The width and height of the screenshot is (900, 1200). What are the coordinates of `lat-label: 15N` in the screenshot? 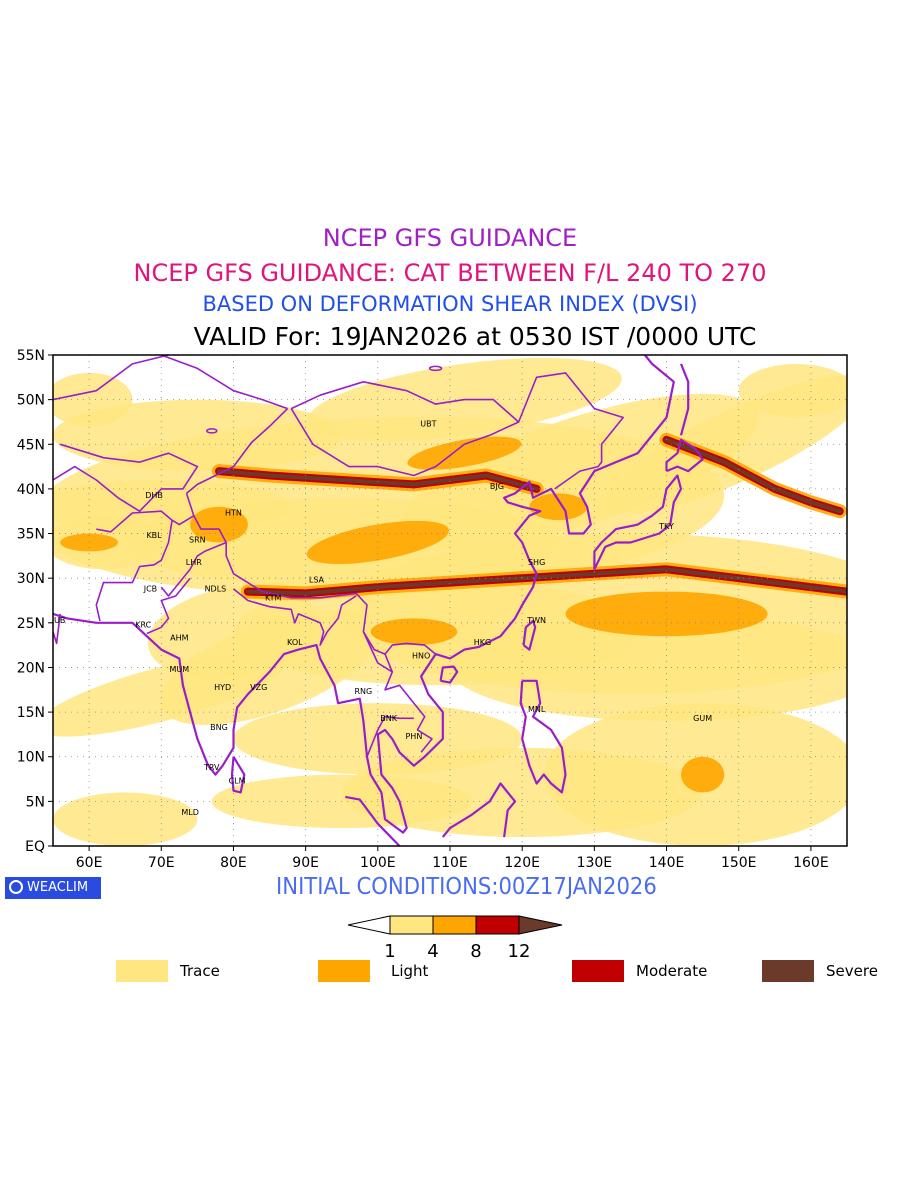 It's located at (31, 713).